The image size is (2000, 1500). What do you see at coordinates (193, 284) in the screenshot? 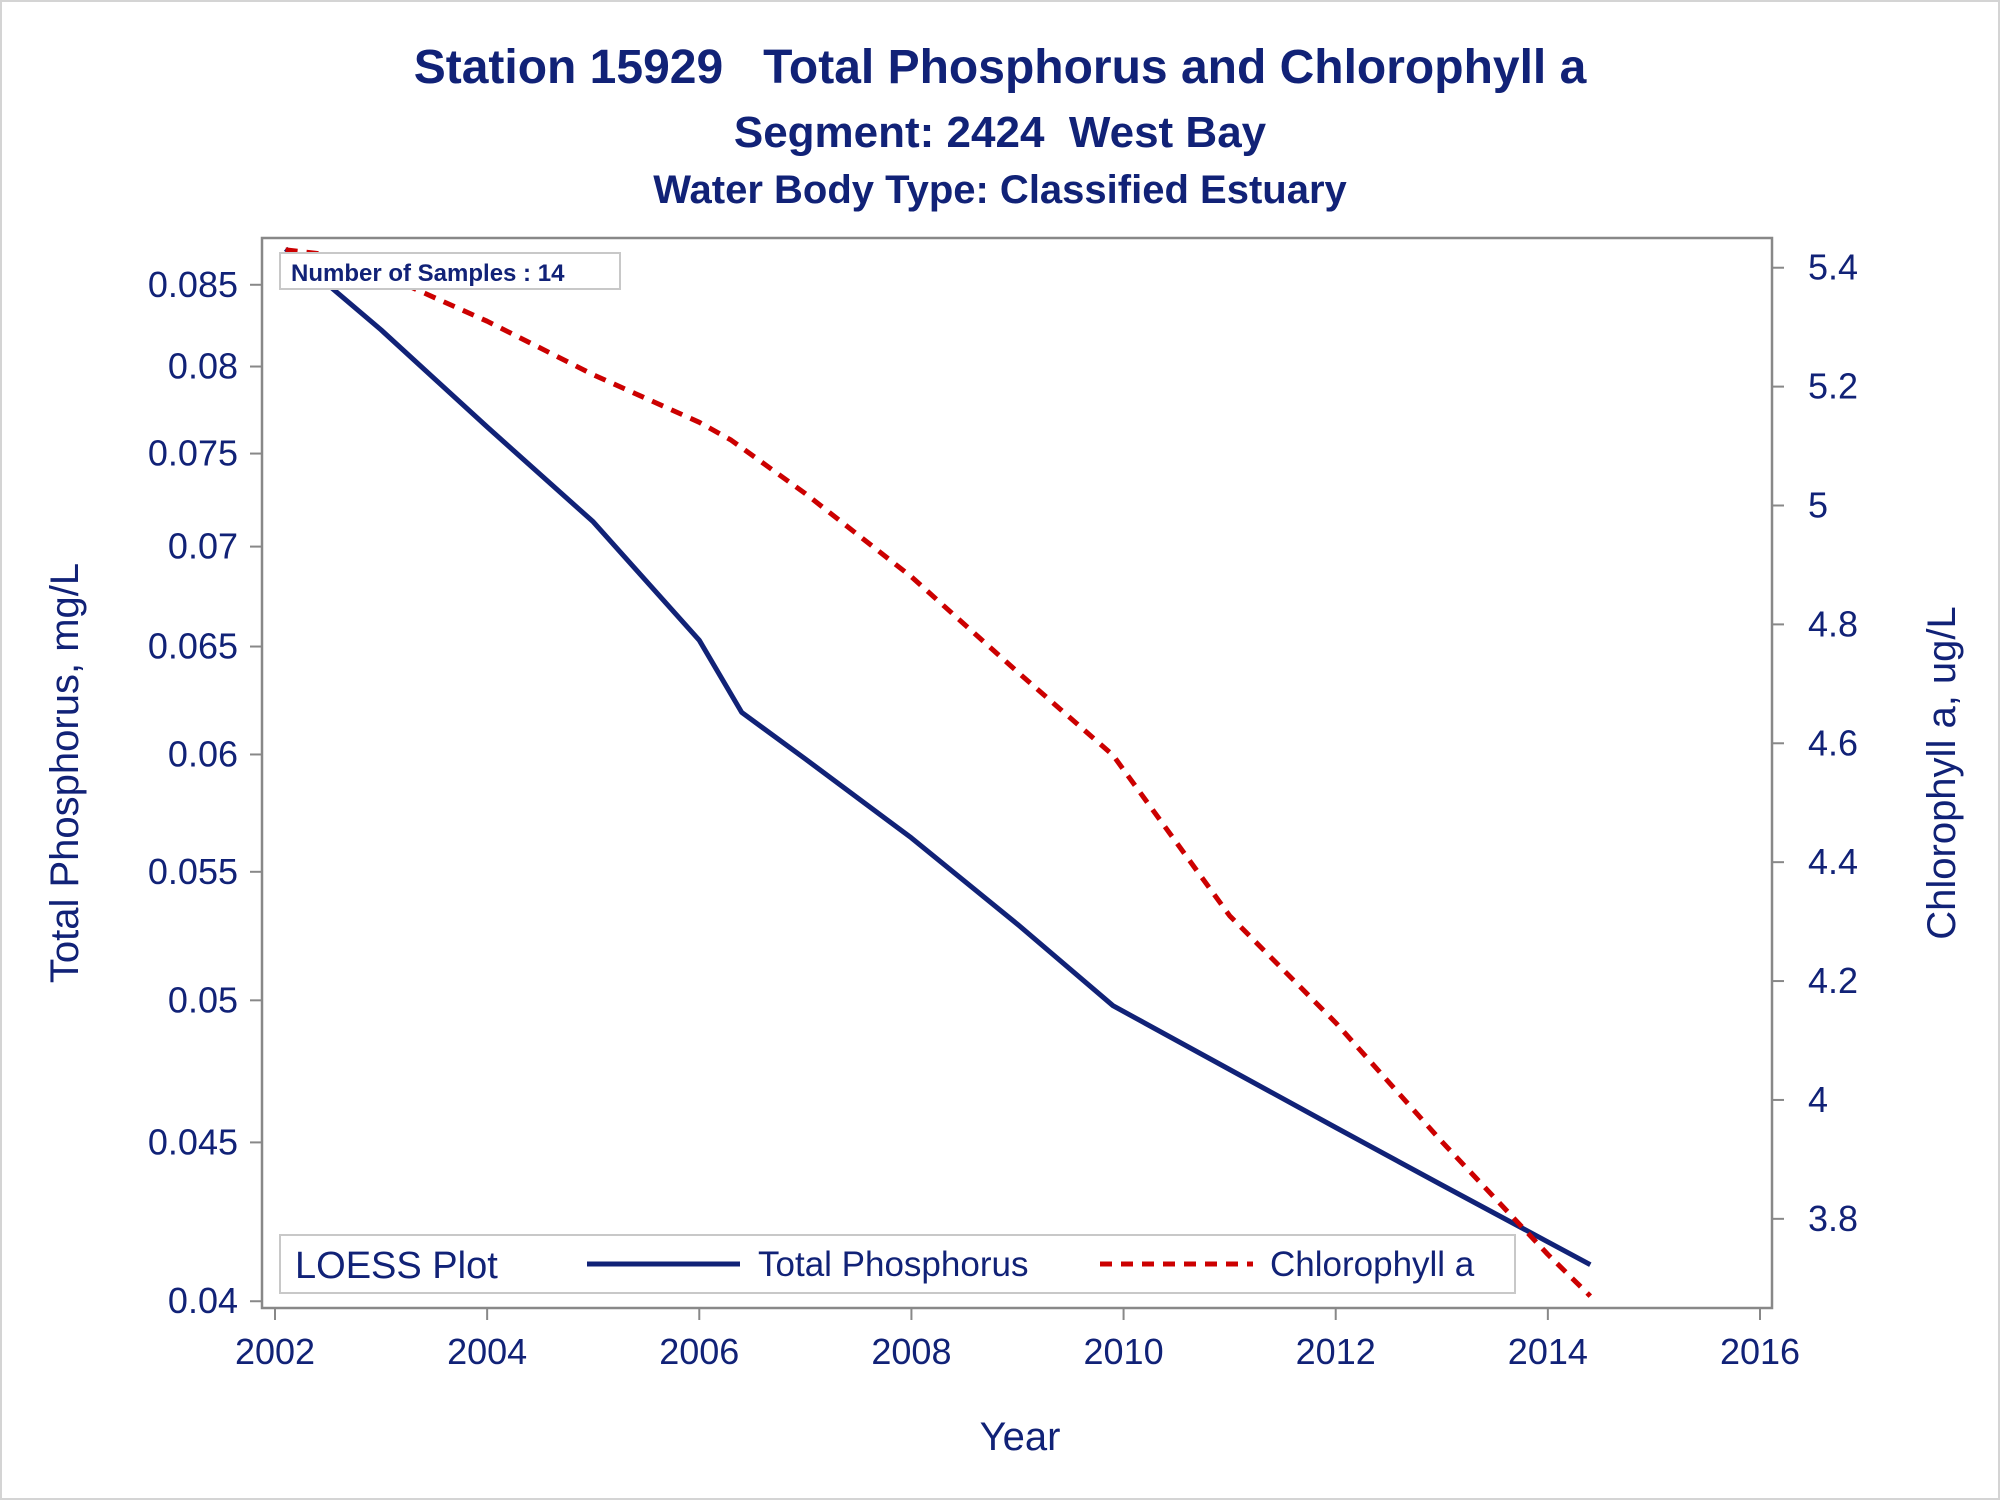
I see `y-tick-label: 0.085` at bounding box center [193, 284].